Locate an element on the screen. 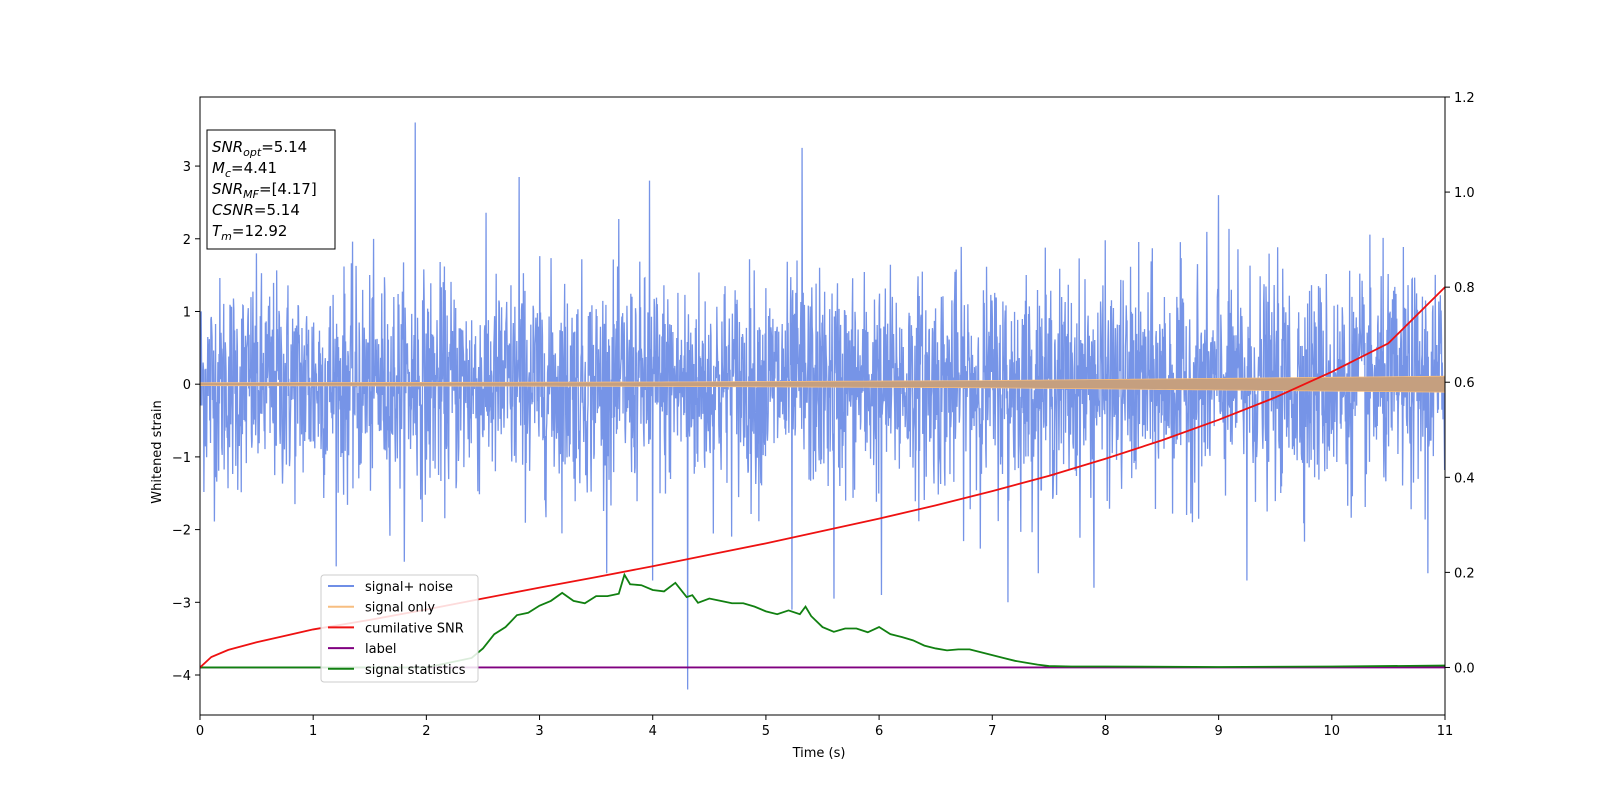 The height and width of the screenshot is (800, 1600). legend-label: signal+ noise is located at coordinates (409, 587).